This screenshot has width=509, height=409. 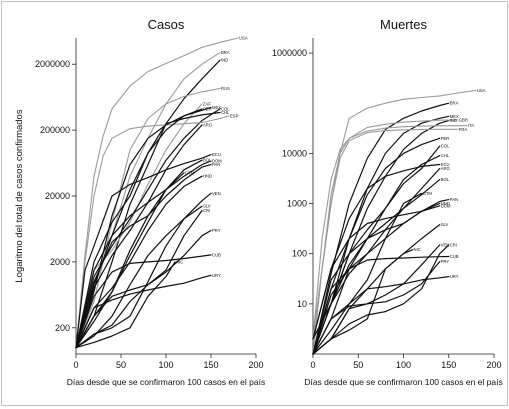 What do you see at coordinates (454, 256) in the screenshot?
I see `series-label: CUB` at bounding box center [454, 256].